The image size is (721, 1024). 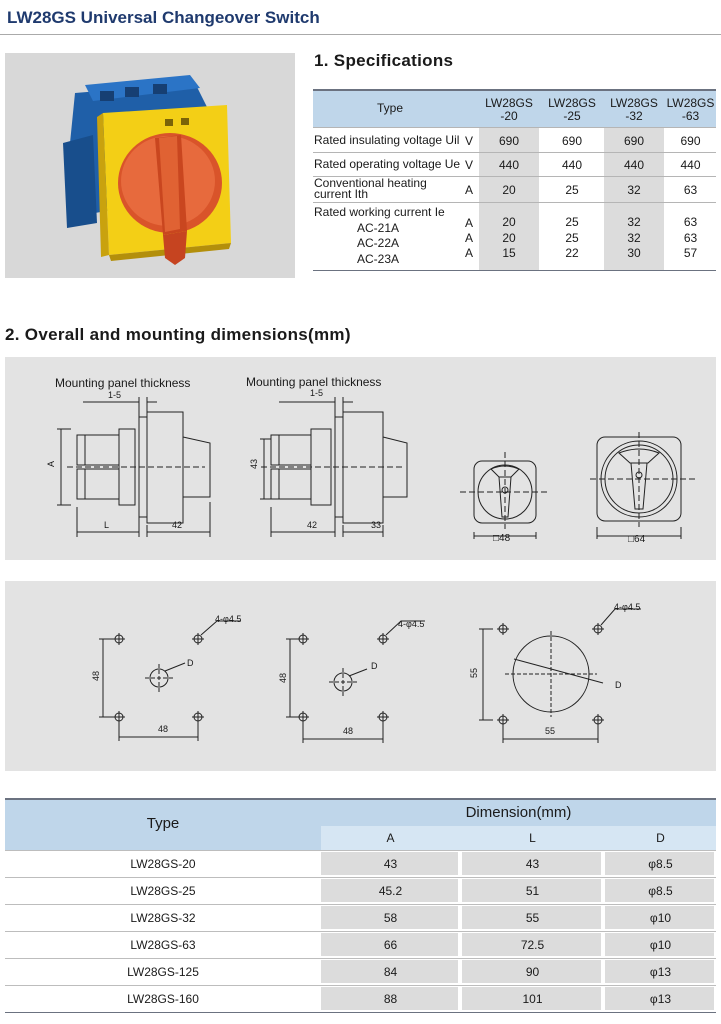 I want to click on page-title: LW28GS Universal Changeover Switch, so click(x=163, y=17).